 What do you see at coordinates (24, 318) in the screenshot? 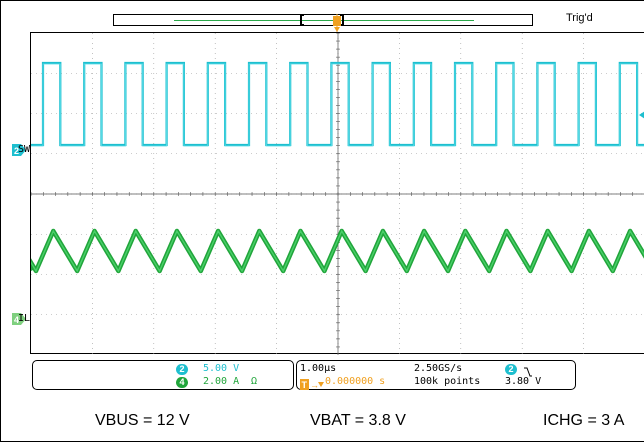
I see `channel-4-label: IL` at bounding box center [24, 318].